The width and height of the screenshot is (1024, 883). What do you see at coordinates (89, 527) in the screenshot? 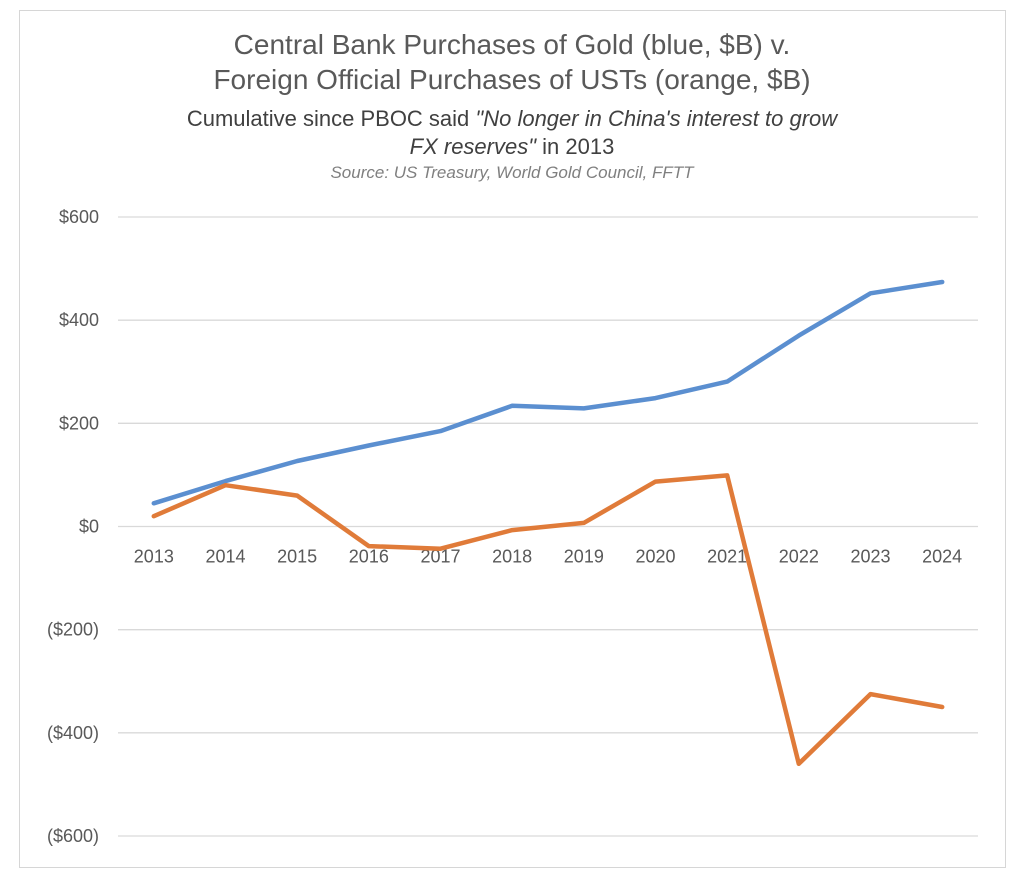
I see `y-tick-label: $0` at bounding box center [89, 527].